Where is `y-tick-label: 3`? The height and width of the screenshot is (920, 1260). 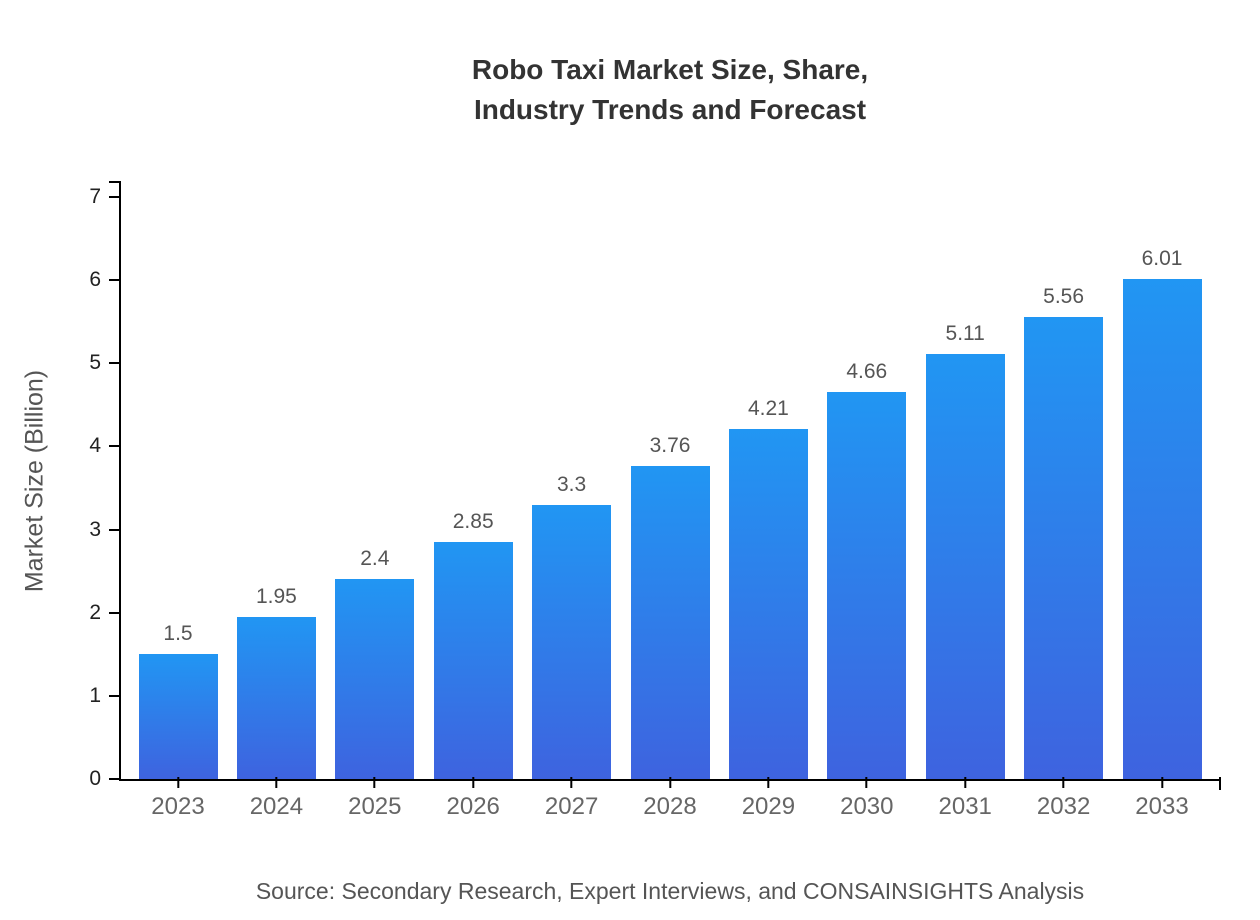
y-tick-label: 3 is located at coordinates (95, 529).